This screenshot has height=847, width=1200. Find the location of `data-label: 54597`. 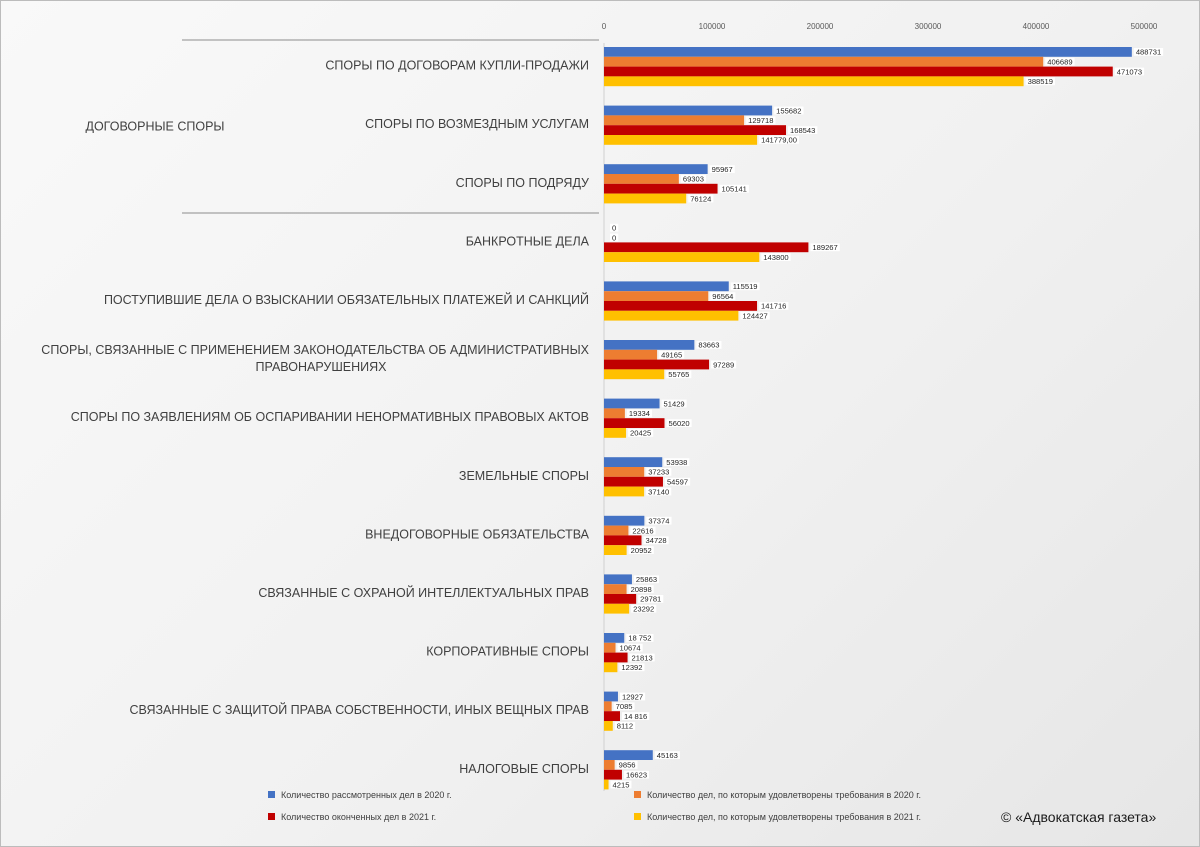

data-label: 54597 is located at coordinates (677, 482).